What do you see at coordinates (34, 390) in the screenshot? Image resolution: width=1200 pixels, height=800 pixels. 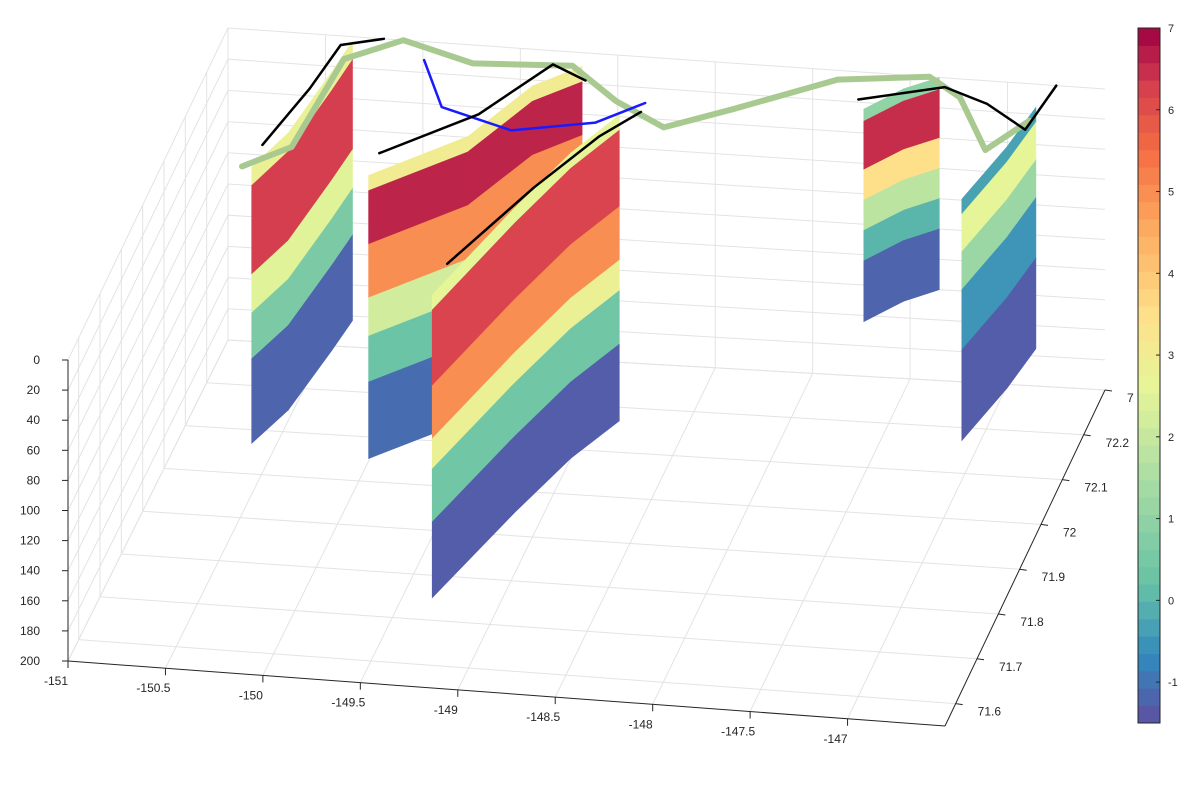 I see `z-tick-label-1: 20` at bounding box center [34, 390].